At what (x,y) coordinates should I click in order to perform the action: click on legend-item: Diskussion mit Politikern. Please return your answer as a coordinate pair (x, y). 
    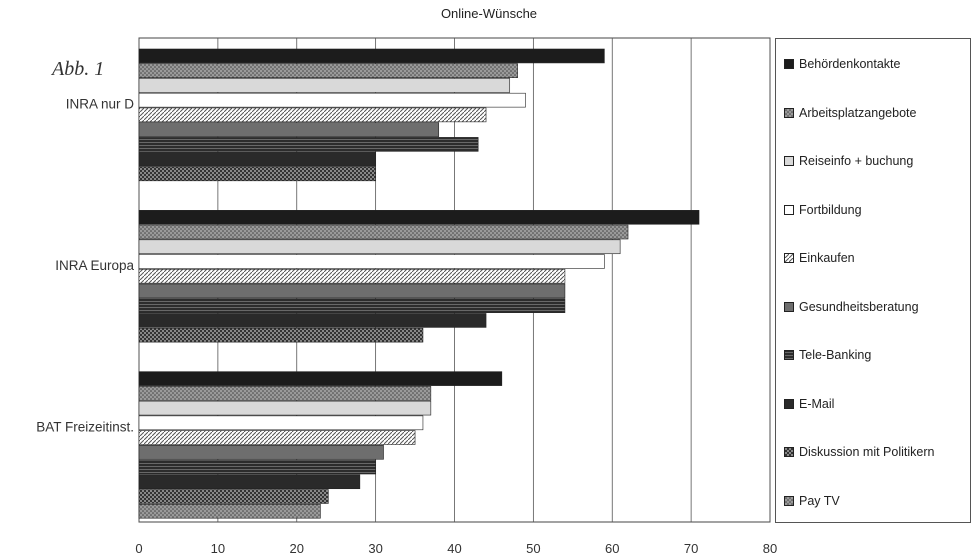
    Looking at the image, I should click on (859, 452).